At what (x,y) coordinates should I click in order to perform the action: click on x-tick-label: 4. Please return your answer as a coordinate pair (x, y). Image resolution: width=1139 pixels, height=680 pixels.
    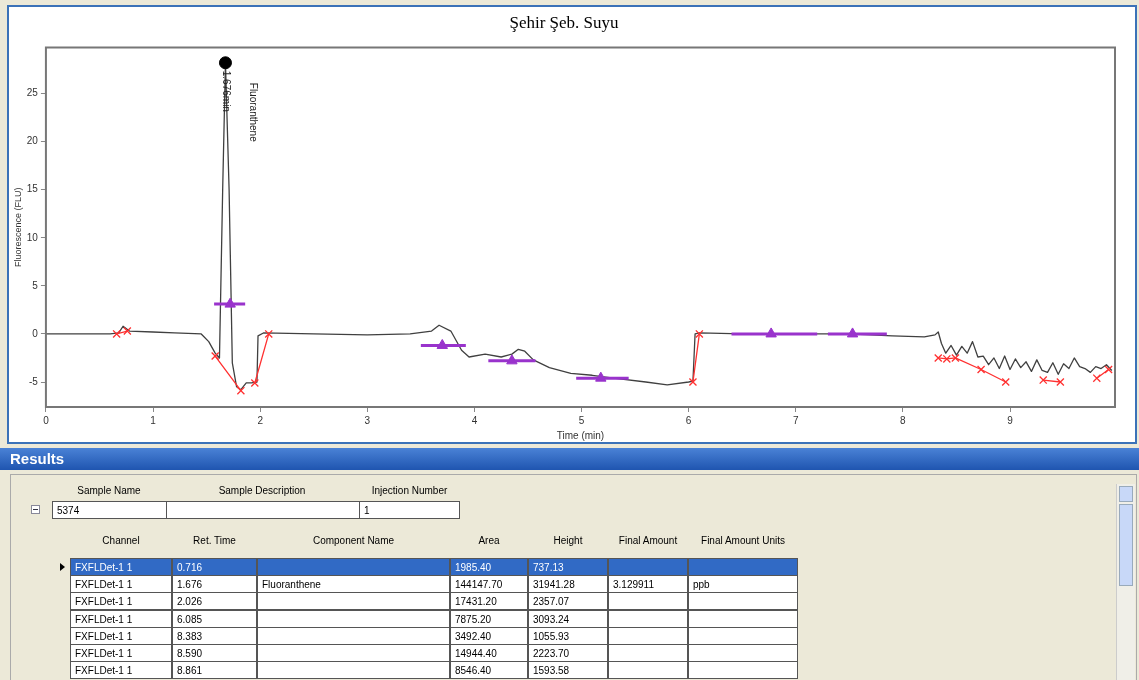
    Looking at the image, I should click on (474, 420).